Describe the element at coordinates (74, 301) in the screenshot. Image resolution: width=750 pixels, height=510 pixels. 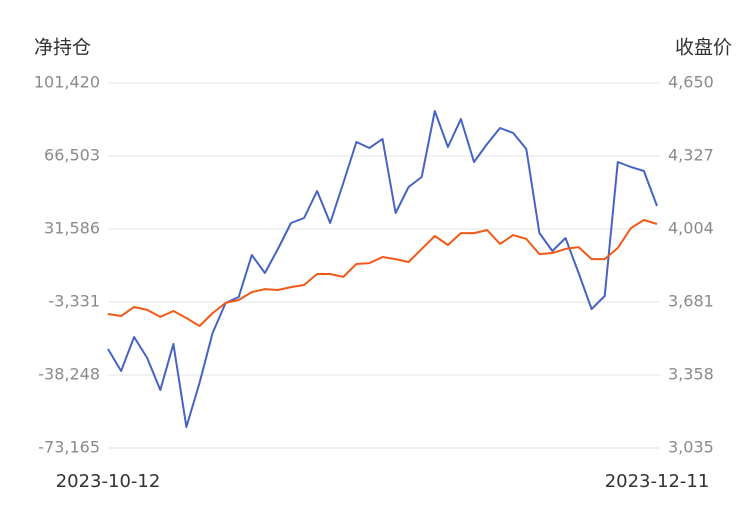
I see `y-tick-label: -3,331` at that location.